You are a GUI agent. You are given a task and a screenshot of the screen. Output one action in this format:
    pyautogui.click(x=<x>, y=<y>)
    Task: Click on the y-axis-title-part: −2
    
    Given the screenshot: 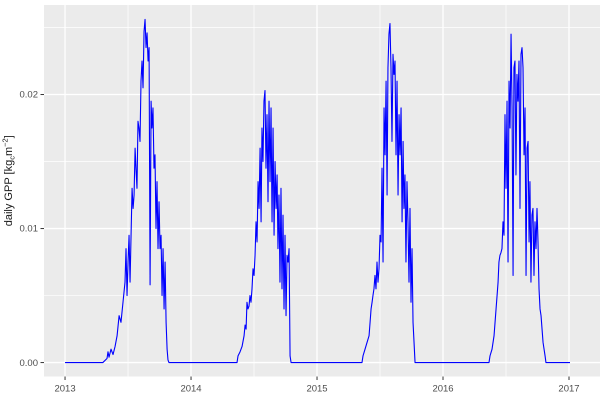 What is the action you would take?
    pyautogui.click(x=5, y=142)
    